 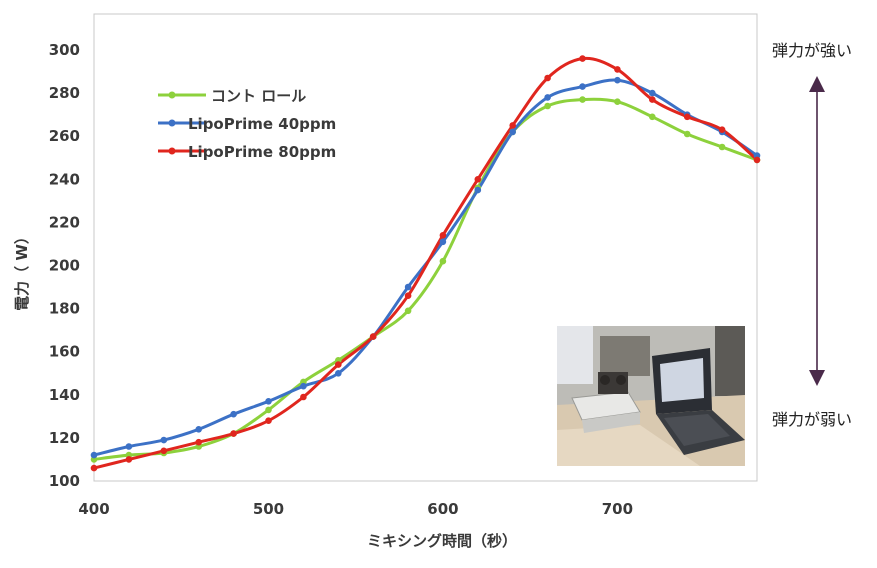 I want to click on y-tick-labels: 100 120 140 160 180 200 220 240 260 280 300, so click(x=64, y=265).